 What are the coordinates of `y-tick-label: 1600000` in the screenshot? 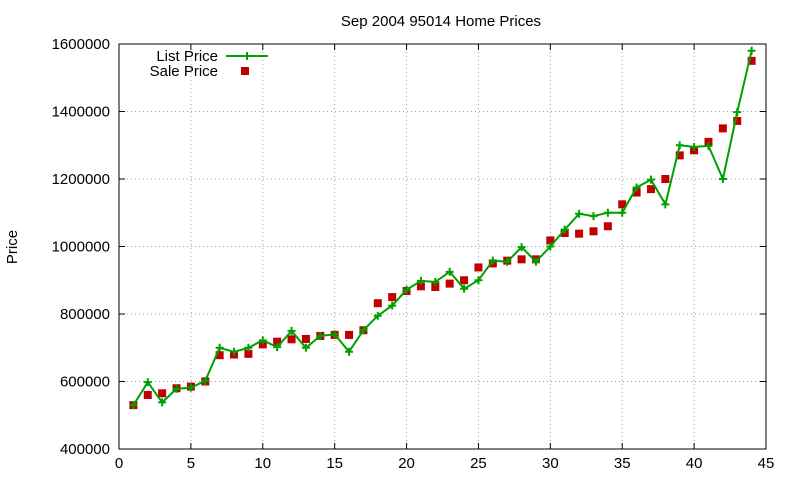 It's located at (81, 44).